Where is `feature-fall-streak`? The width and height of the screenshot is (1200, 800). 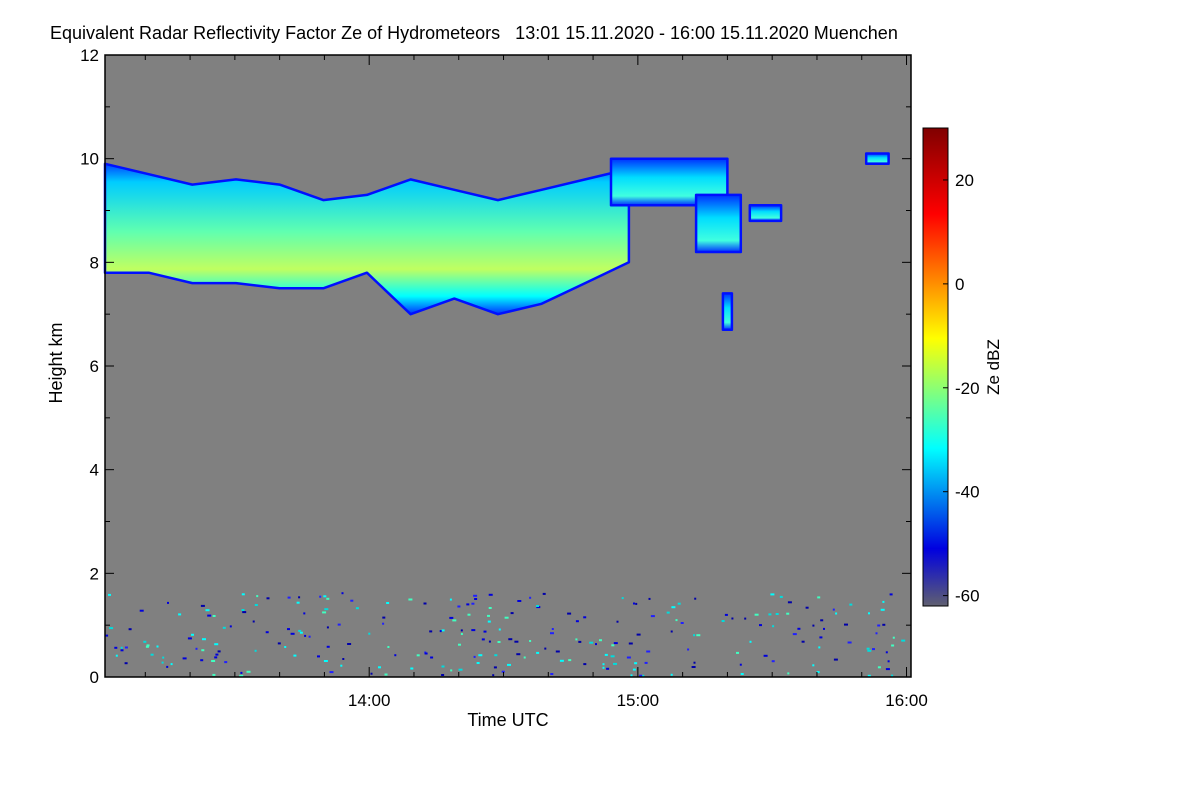 feature-fall-streak is located at coordinates (718, 223).